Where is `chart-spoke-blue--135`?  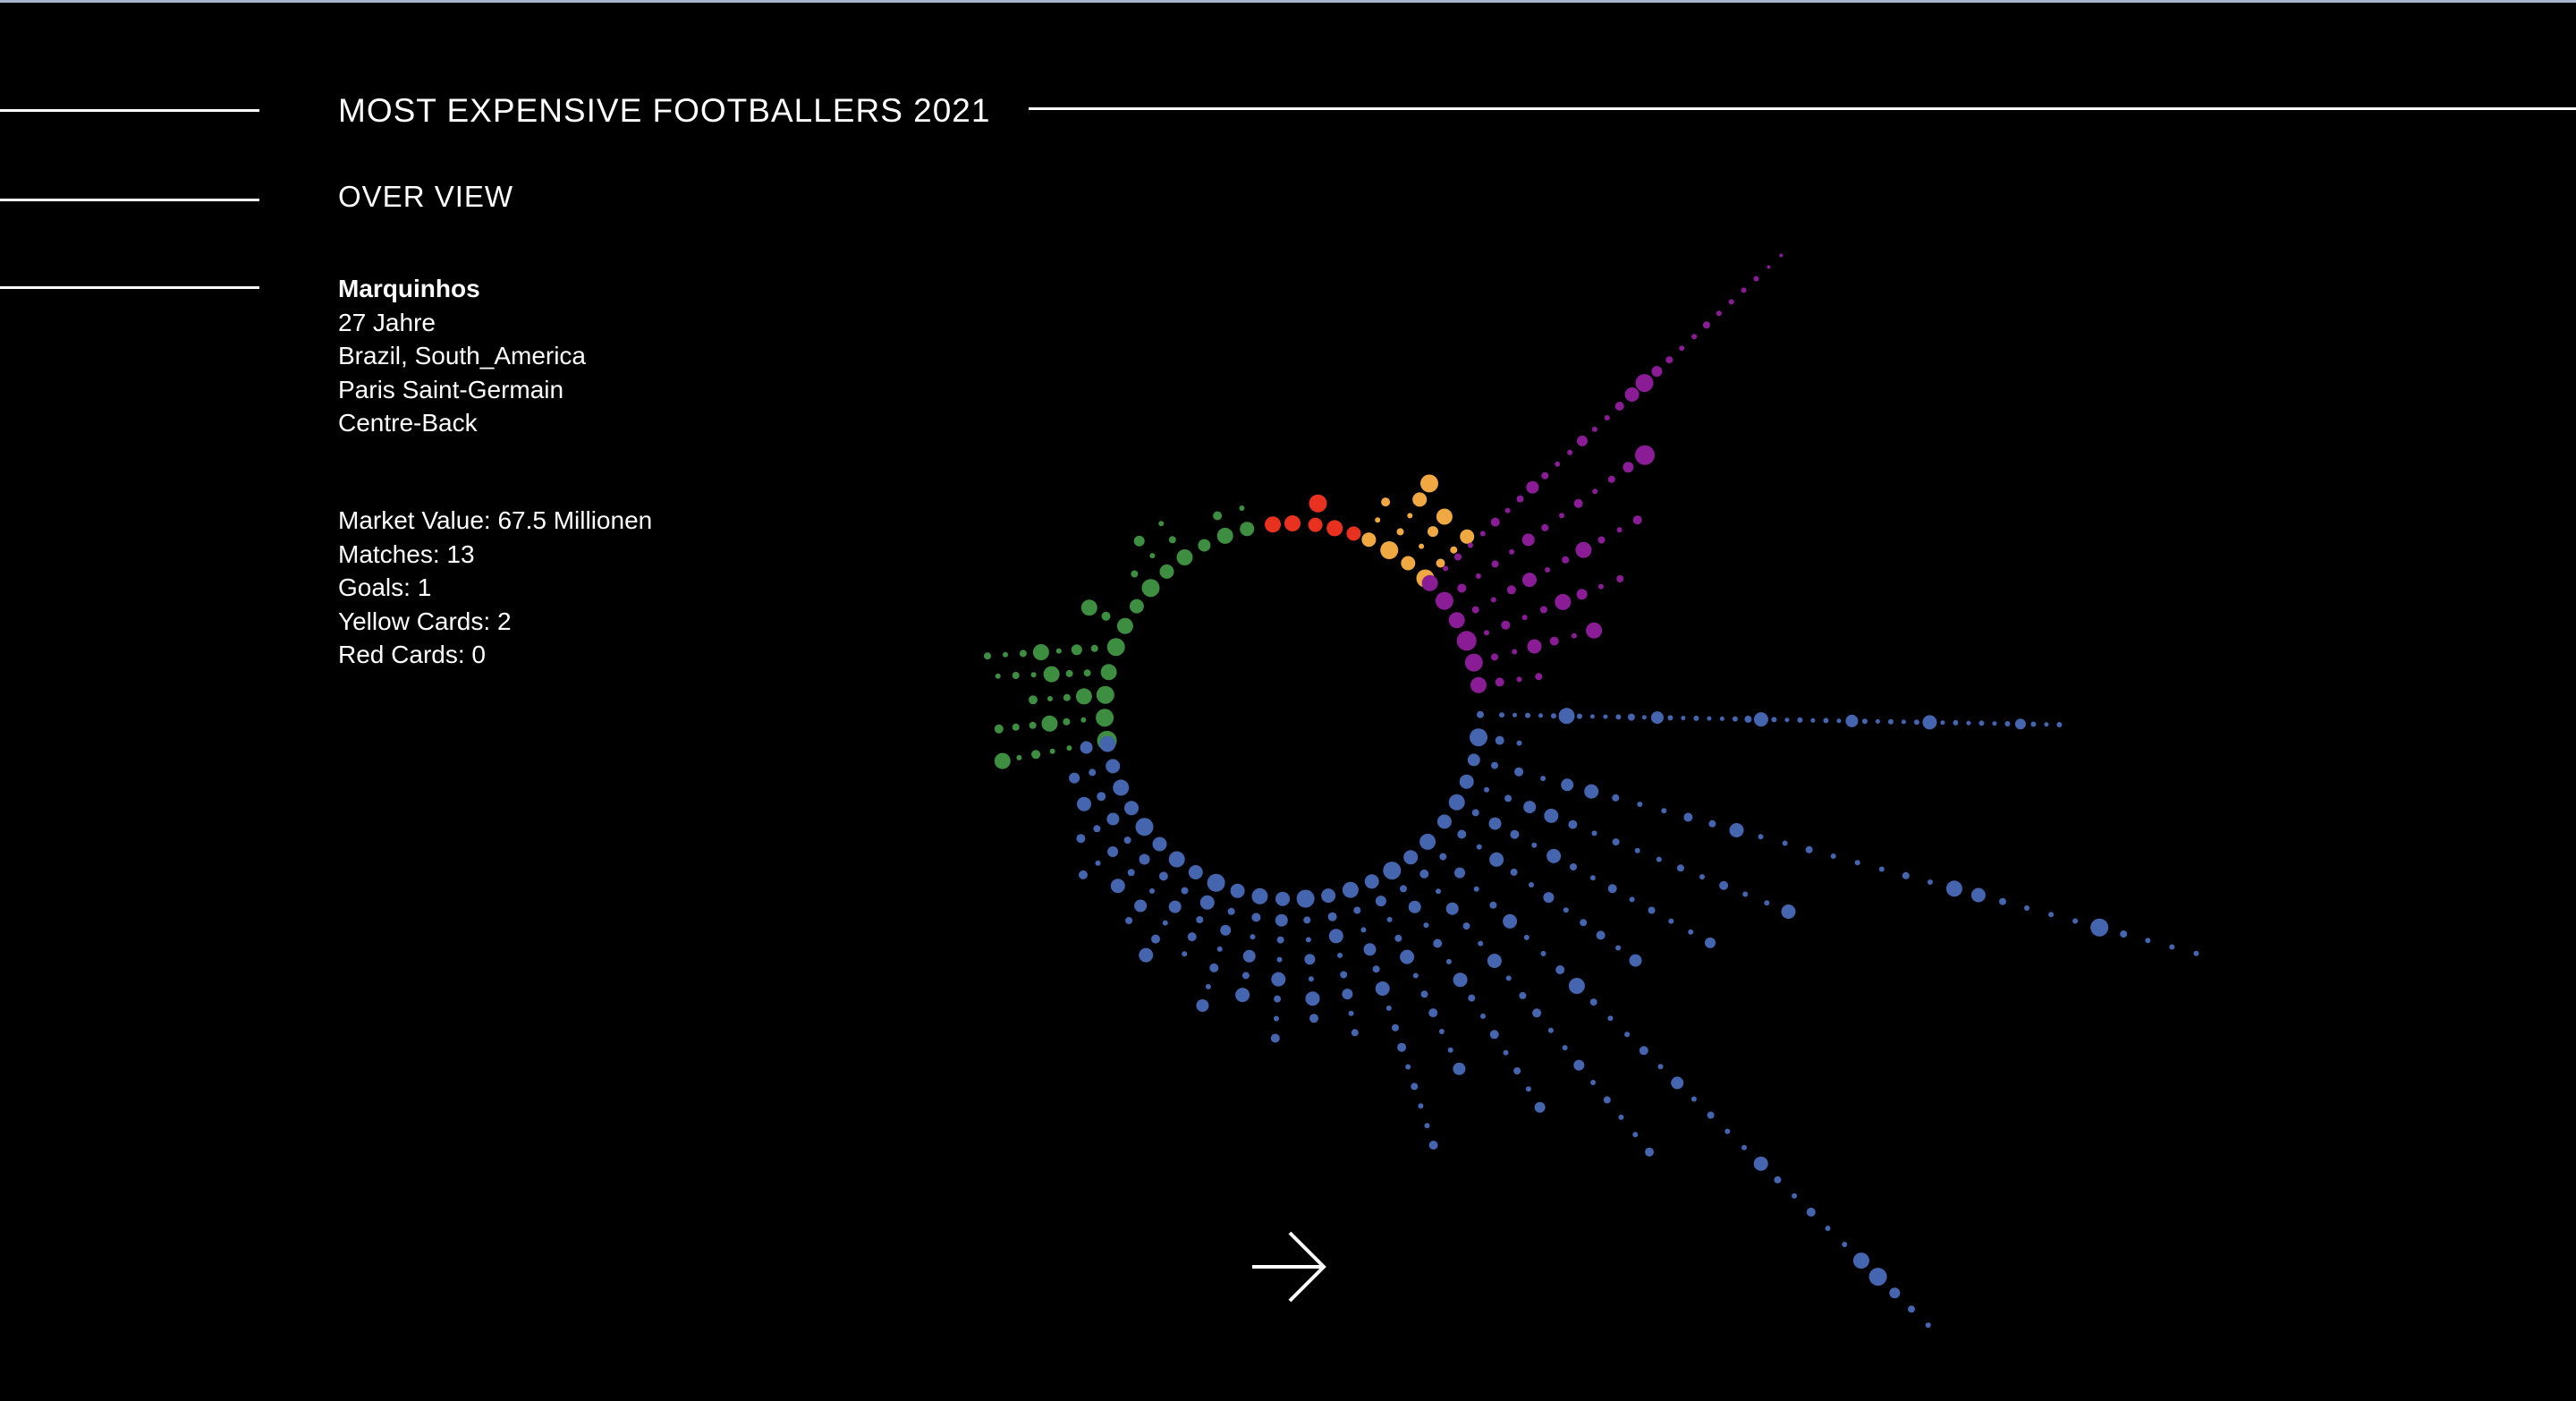 chart-spoke-blue--135 is located at coordinates (1138, 865).